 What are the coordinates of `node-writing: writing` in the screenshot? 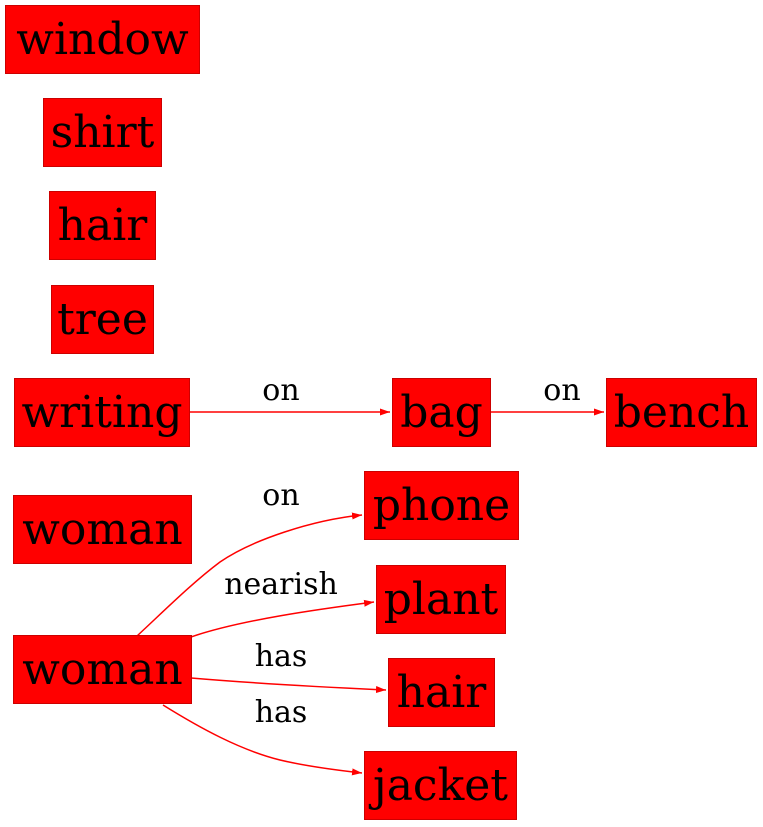 It's located at (102, 412).